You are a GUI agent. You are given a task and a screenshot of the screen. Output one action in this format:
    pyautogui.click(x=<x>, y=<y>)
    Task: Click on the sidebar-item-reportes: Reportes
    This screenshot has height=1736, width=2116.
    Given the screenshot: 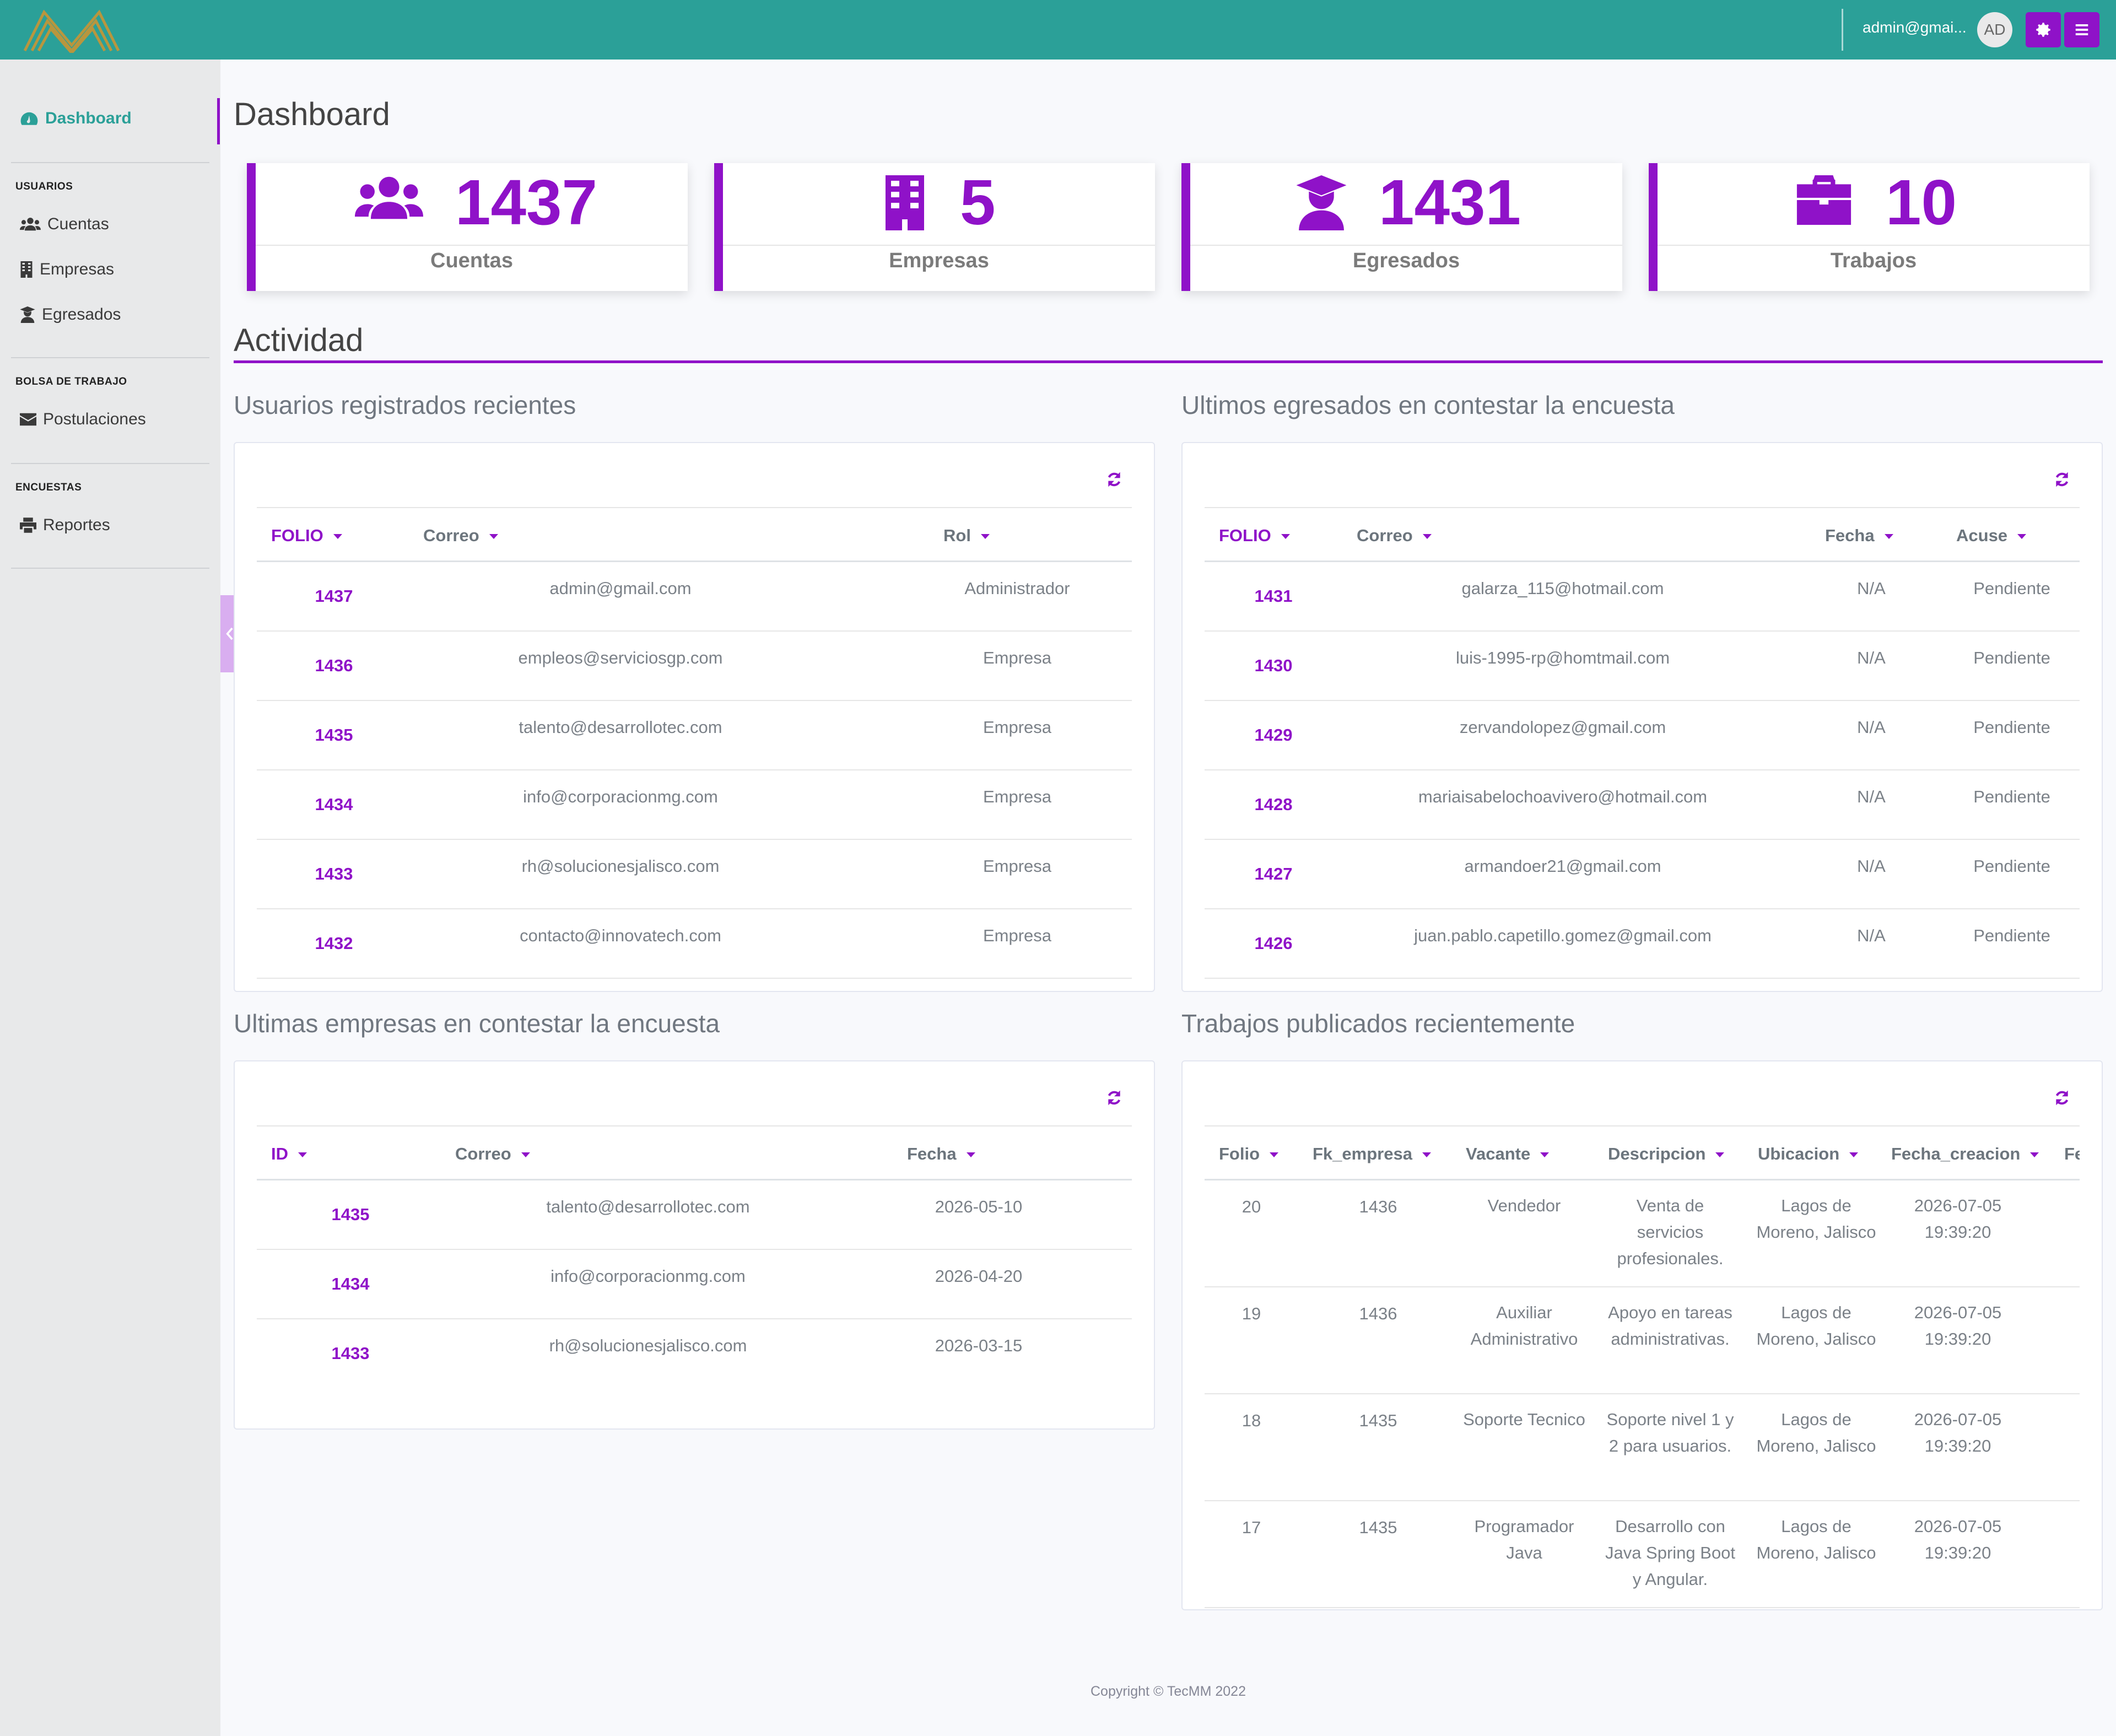 What is the action you would take?
    pyautogui.click(x=65, y=525)
    